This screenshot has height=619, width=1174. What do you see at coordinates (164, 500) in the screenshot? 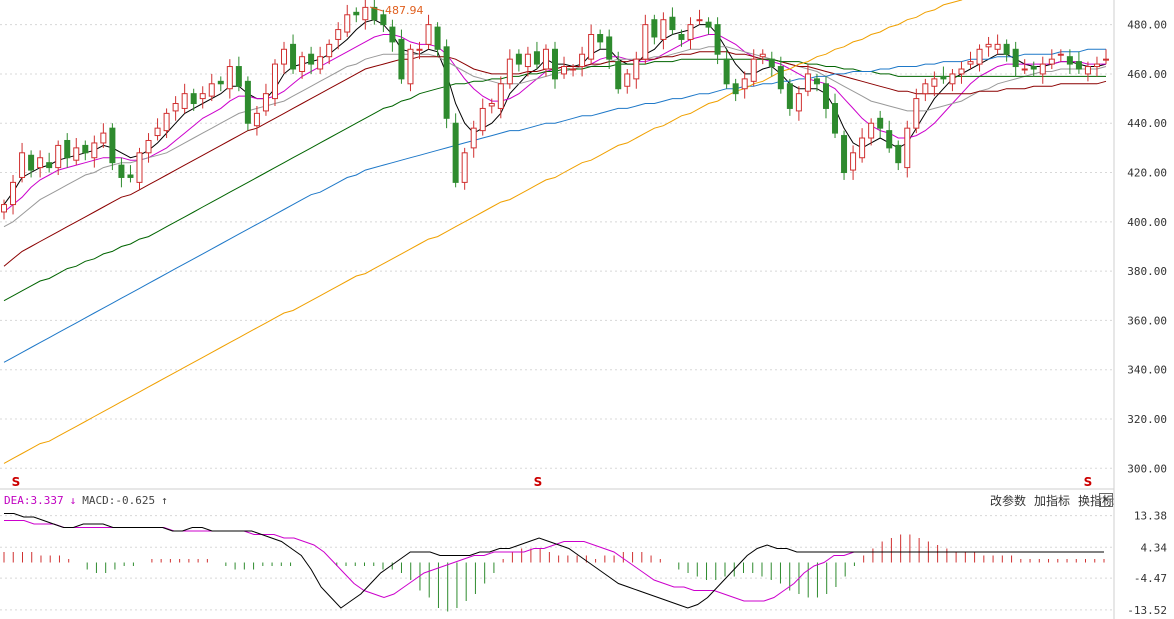
I see `arrow-up-icon: ↑` at bounding box center [164, 500].